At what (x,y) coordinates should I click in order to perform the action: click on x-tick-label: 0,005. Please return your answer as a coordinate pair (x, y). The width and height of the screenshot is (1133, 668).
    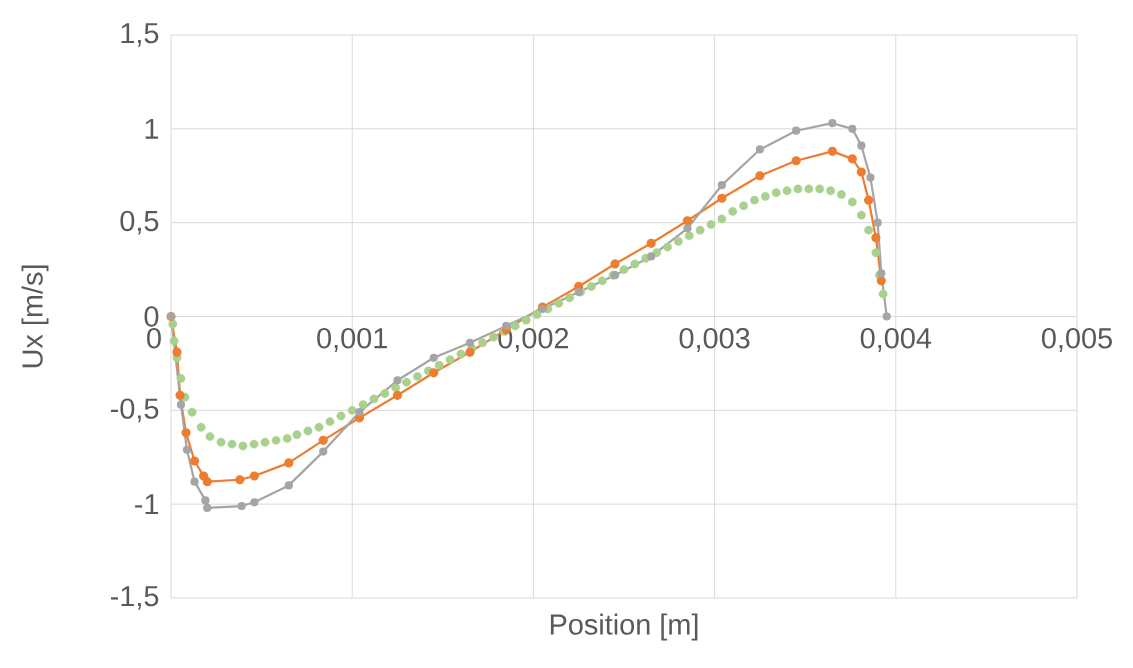
    Looking at the image, I should click on (1076, 340).